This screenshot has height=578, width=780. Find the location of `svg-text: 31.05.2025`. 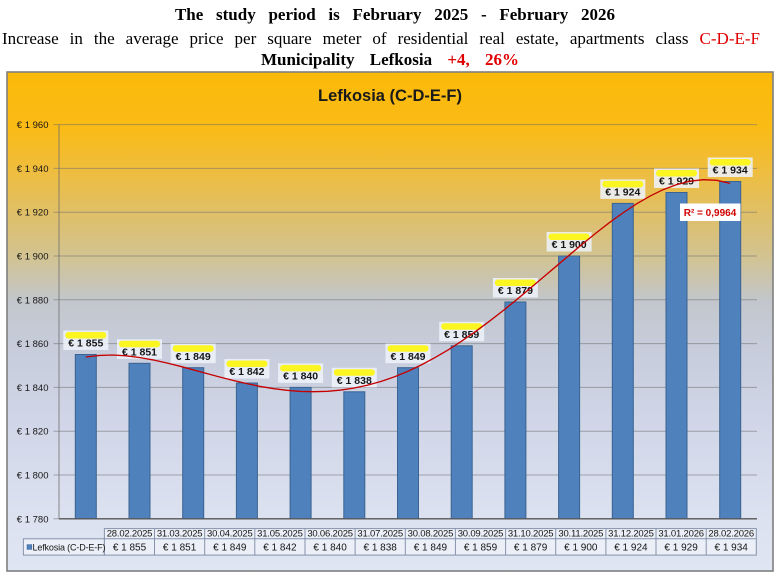

svg-text: 31.05.2025 is located at coordinates (280, 533).